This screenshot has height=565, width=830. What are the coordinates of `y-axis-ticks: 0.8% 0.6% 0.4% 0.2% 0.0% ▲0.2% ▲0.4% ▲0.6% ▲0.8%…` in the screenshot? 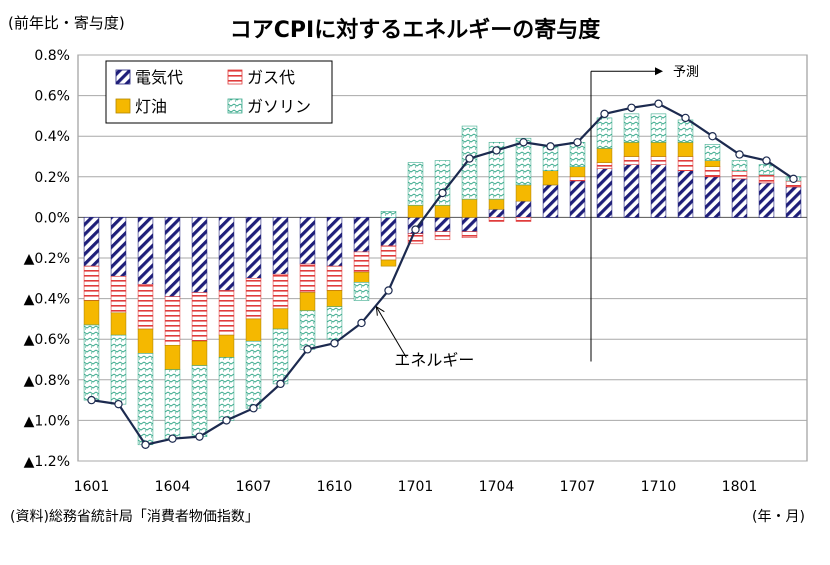 It's located at (47, 259).